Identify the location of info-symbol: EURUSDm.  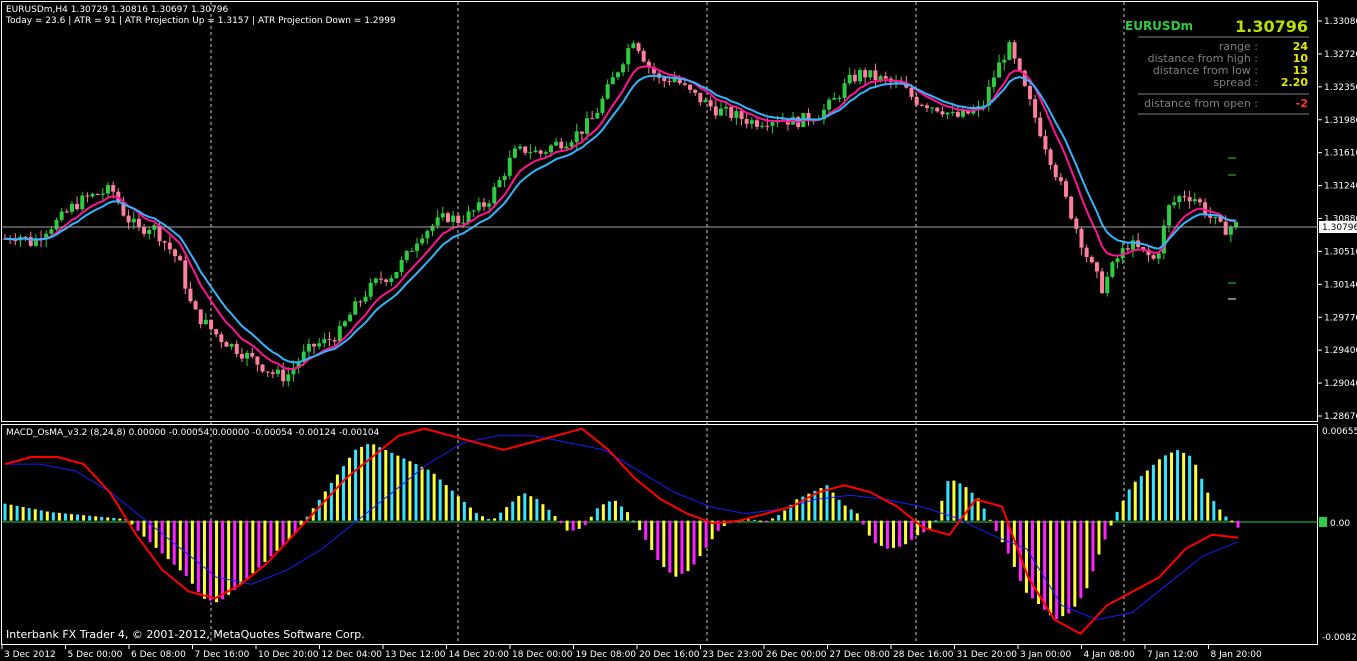
(1159, 26).